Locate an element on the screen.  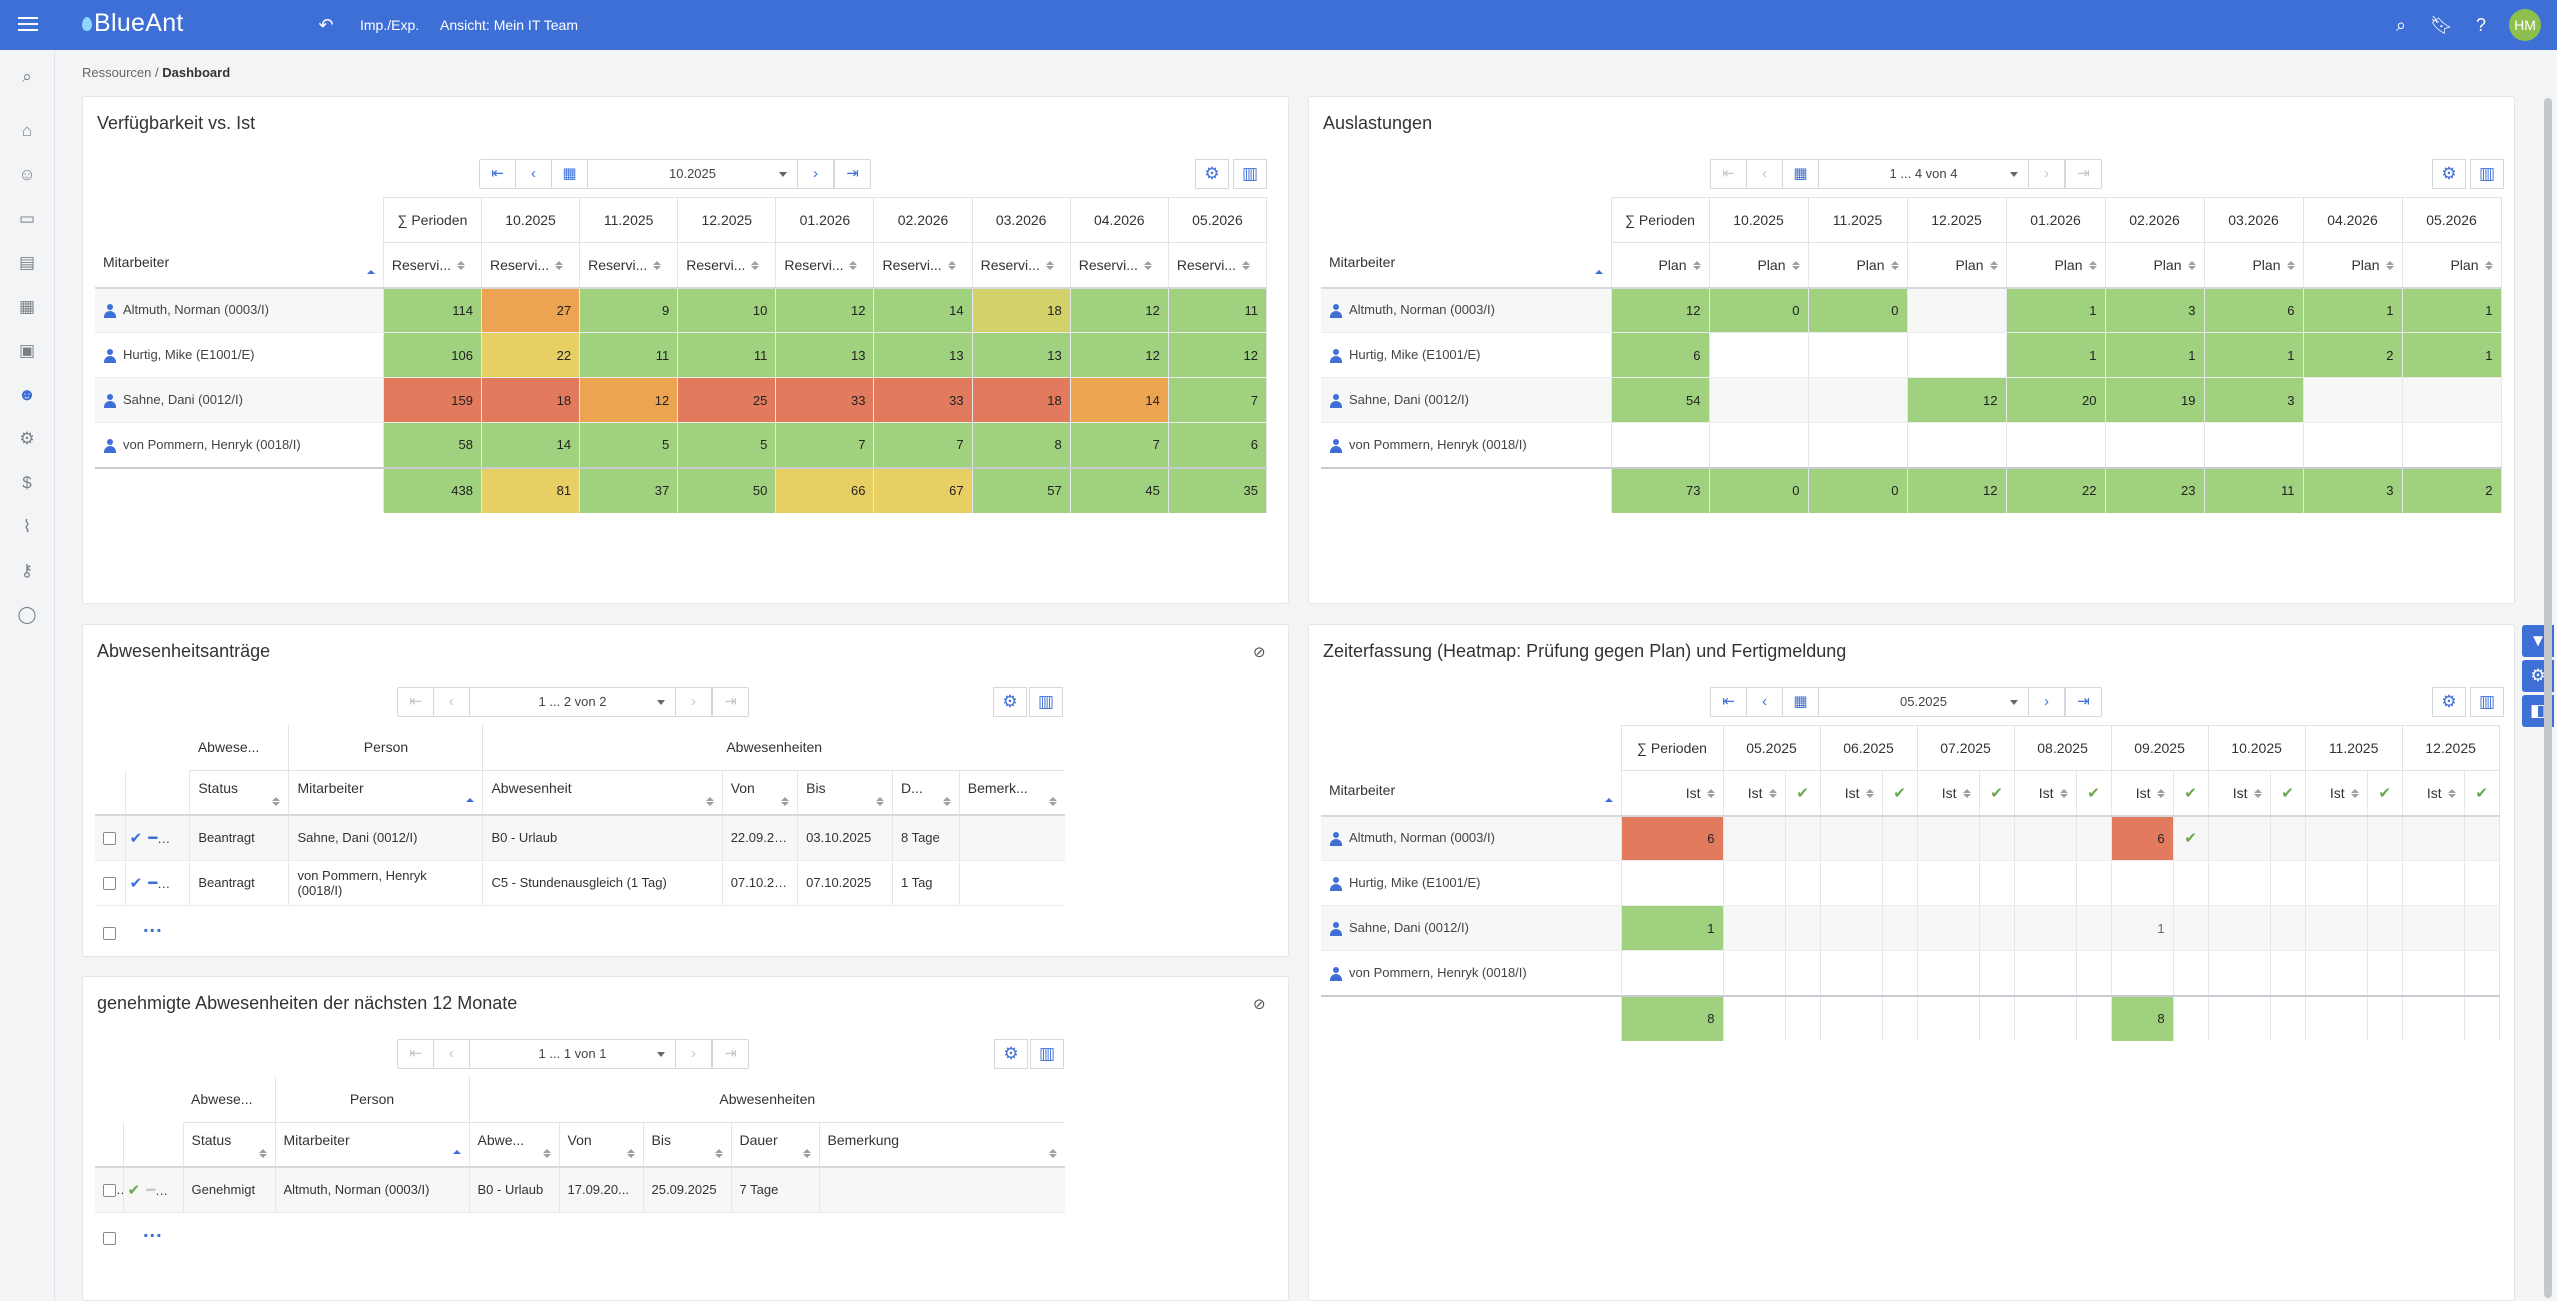
value-cell: 14 is located at coordinates (923, 310).